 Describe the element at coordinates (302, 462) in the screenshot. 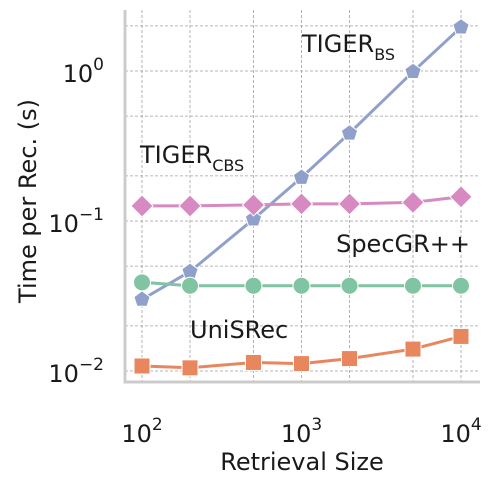

I see `x-axis-title: Retrieval Size` at that location.